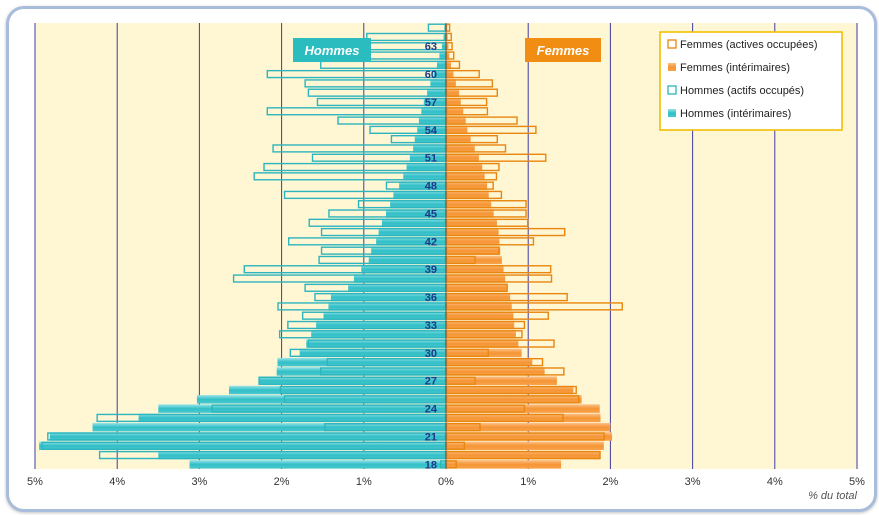 The height and width of the screenshot is (515, 879). What do you see at coordinates (431, 270) in the screenshot?
I see `age-tick-label: 39` at bounding box center [431, 270].